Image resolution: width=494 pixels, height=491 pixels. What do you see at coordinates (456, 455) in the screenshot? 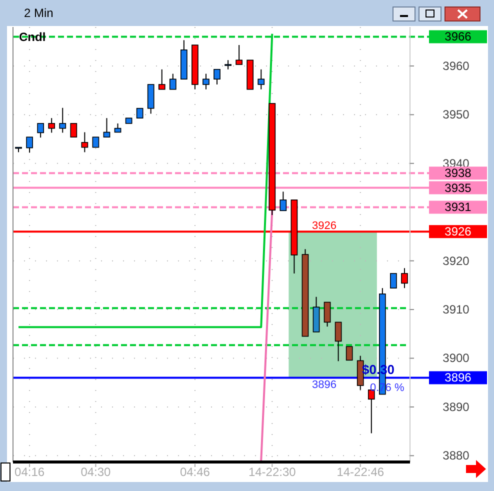
I see `y-tick-label: 3880` at bounding box center [456, 455].